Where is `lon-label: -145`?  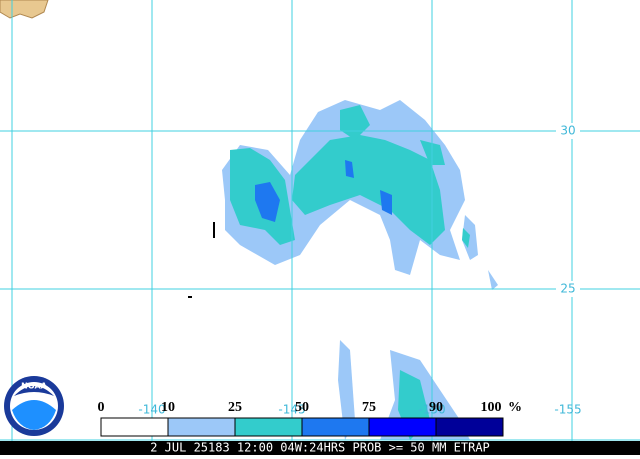 lon-label: -145 is located at coordinates (291, 410).